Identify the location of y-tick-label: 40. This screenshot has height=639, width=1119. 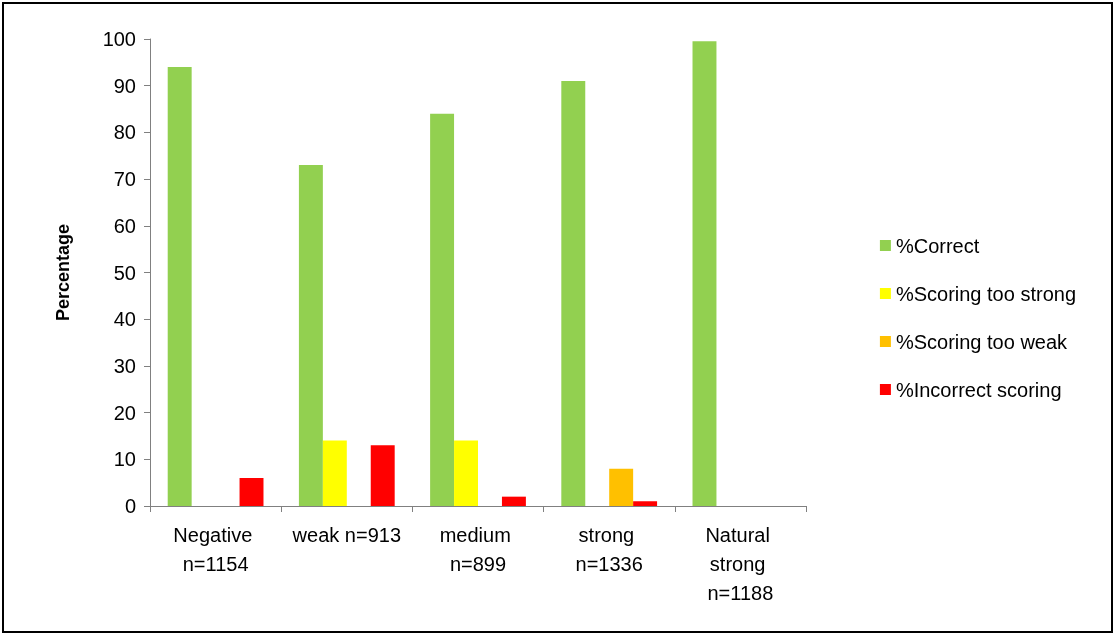
(124, 319).